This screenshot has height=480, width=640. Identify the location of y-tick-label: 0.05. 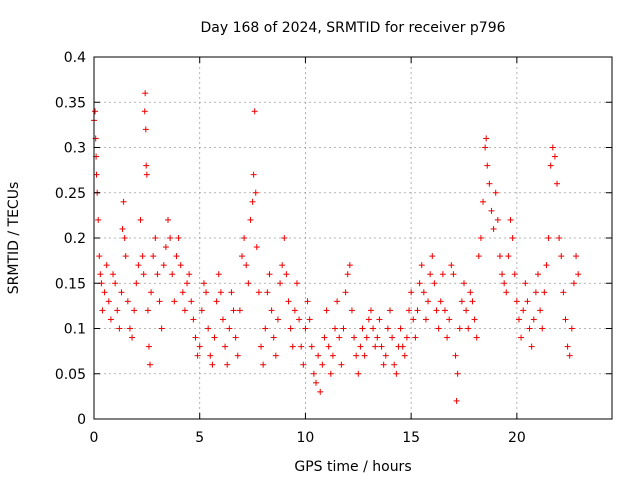
(70, 375).